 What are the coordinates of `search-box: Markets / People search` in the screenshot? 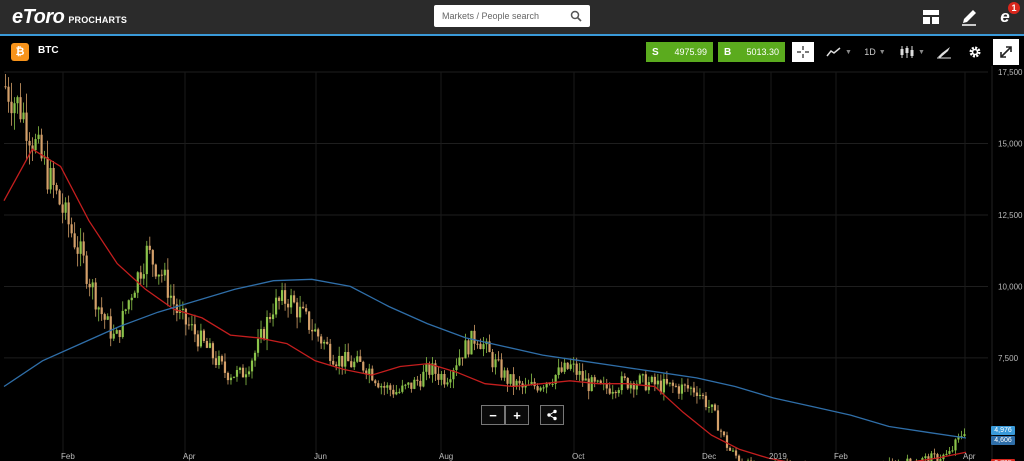 It's located at (512, 16).